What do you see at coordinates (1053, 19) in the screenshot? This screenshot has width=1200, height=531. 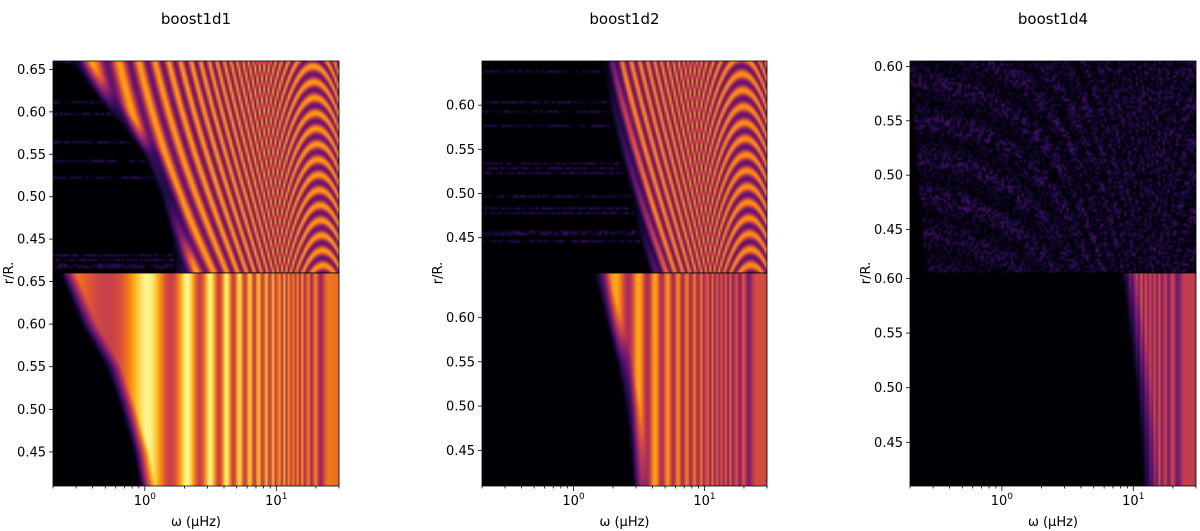 I see `panel-title: boost1d4` at bounding box center [1053, 19].